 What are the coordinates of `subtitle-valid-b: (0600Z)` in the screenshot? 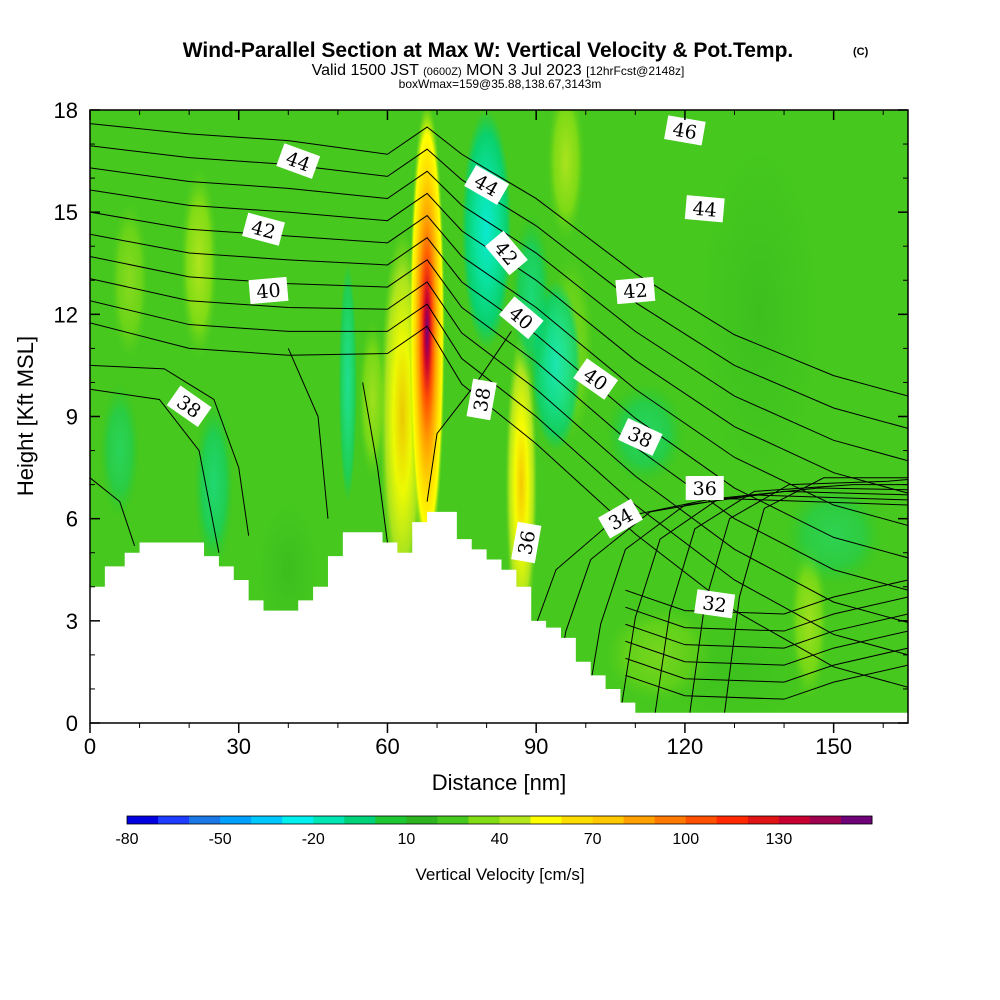 It's located at (442, 72).